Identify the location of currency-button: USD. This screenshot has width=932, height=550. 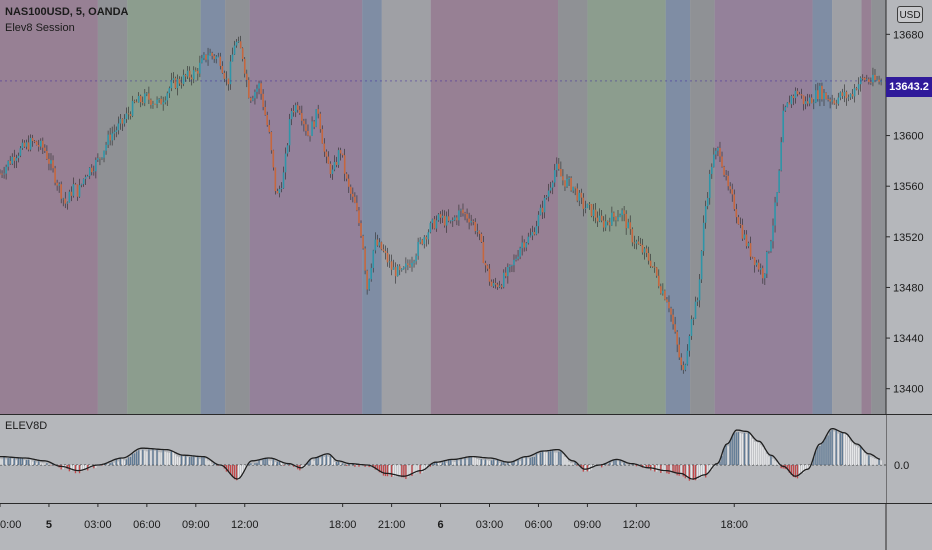
(910, 14).